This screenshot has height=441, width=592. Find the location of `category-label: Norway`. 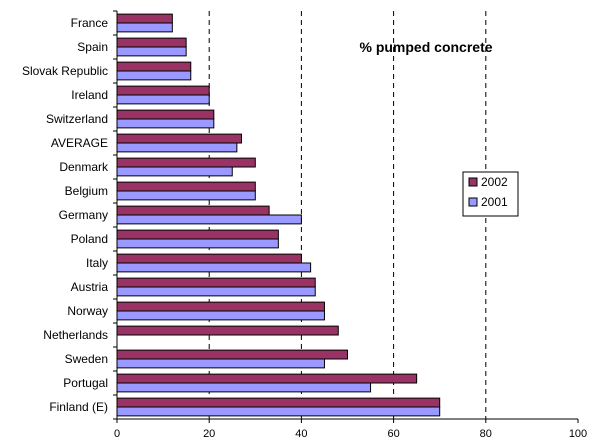

category-label: Norway is located at coordinates (87, 311).